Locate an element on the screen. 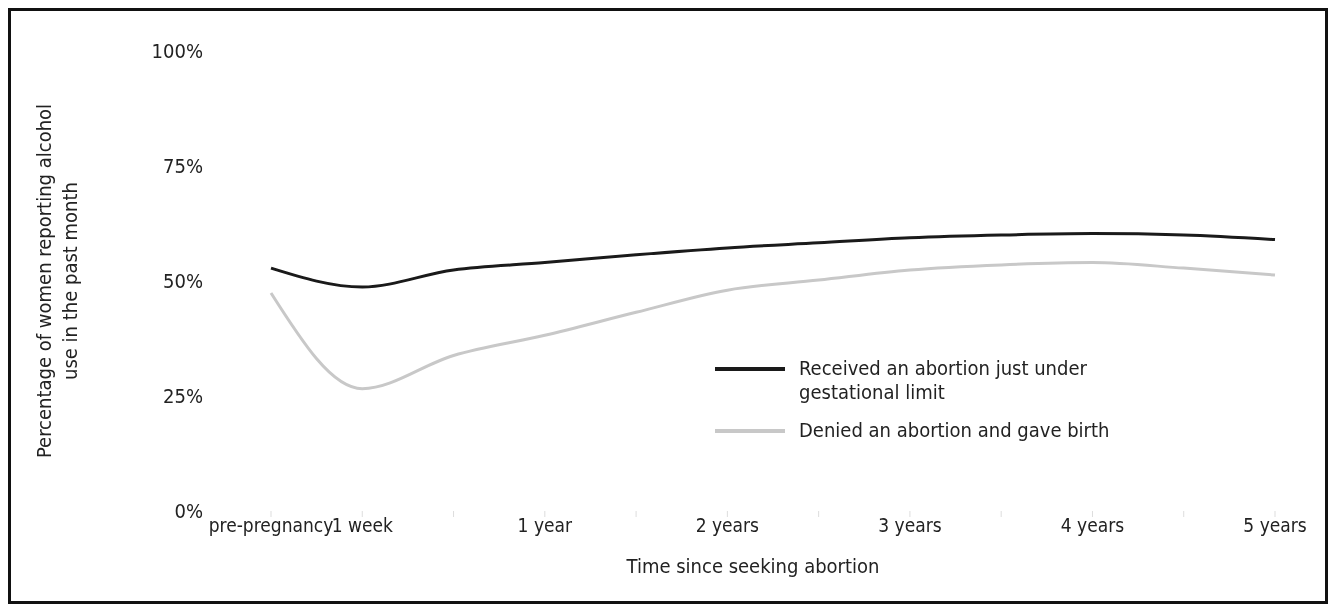 This screenshot has width=1339, height=616. y-tick-label: 50% is located at coordinates (183, 281).